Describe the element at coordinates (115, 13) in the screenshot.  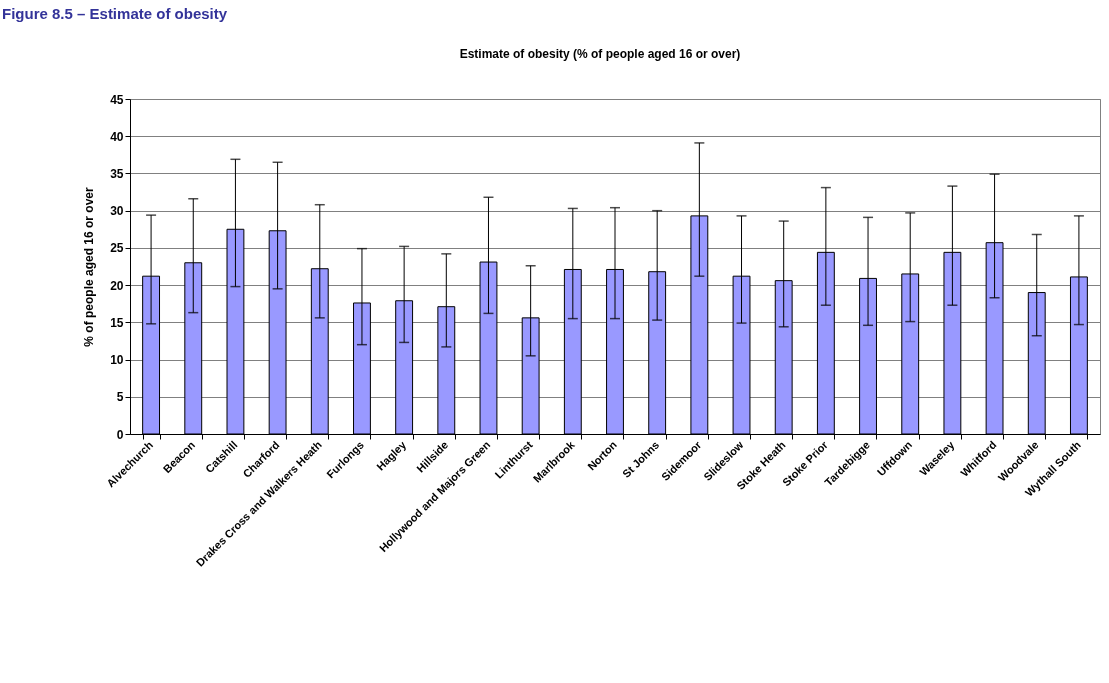
I see `caption: Figure 8.5 – Estimate of obesity` at that location.